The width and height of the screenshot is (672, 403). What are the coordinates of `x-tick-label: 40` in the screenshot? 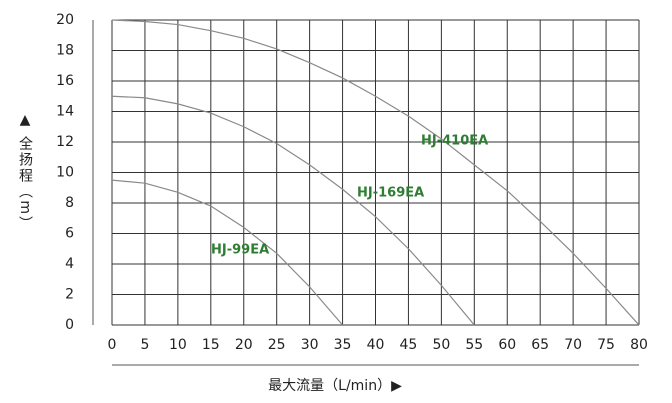 It's located at (376, 345).